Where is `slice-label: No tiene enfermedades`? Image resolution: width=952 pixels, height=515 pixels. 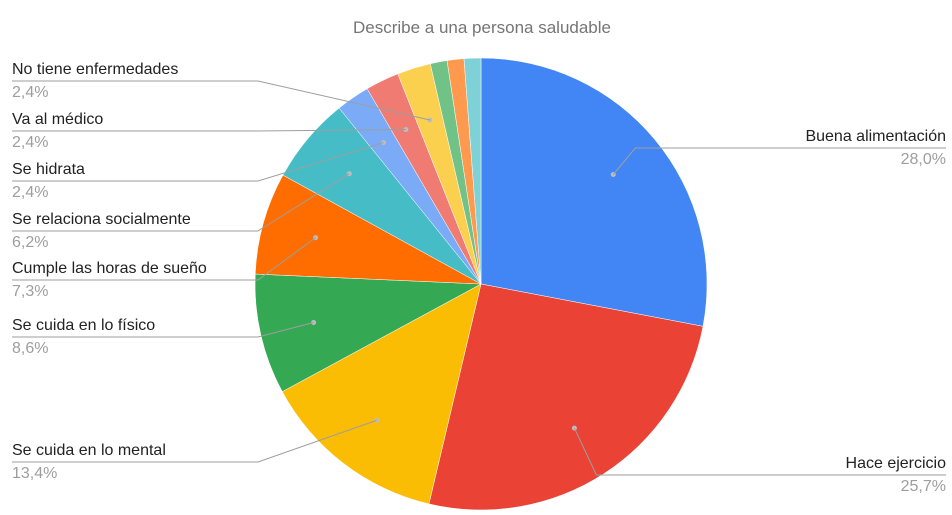 slice-label: No tiene enfermedades is located at coordinates (95, 69).